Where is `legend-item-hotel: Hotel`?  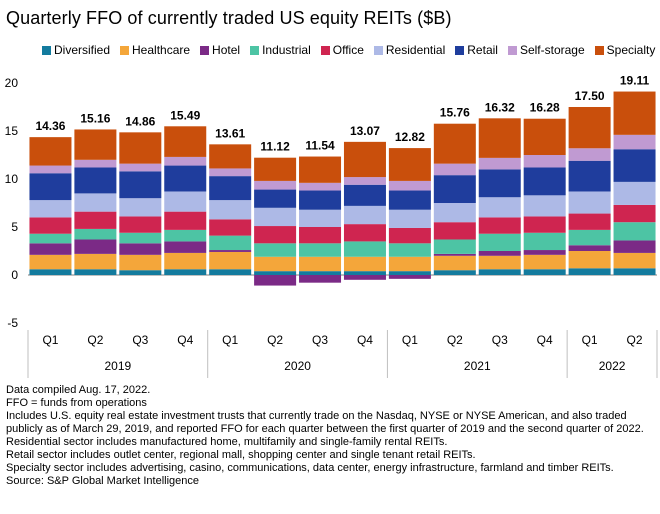
legend-item-hotel: Hotel is located at coordinates (220, 50).